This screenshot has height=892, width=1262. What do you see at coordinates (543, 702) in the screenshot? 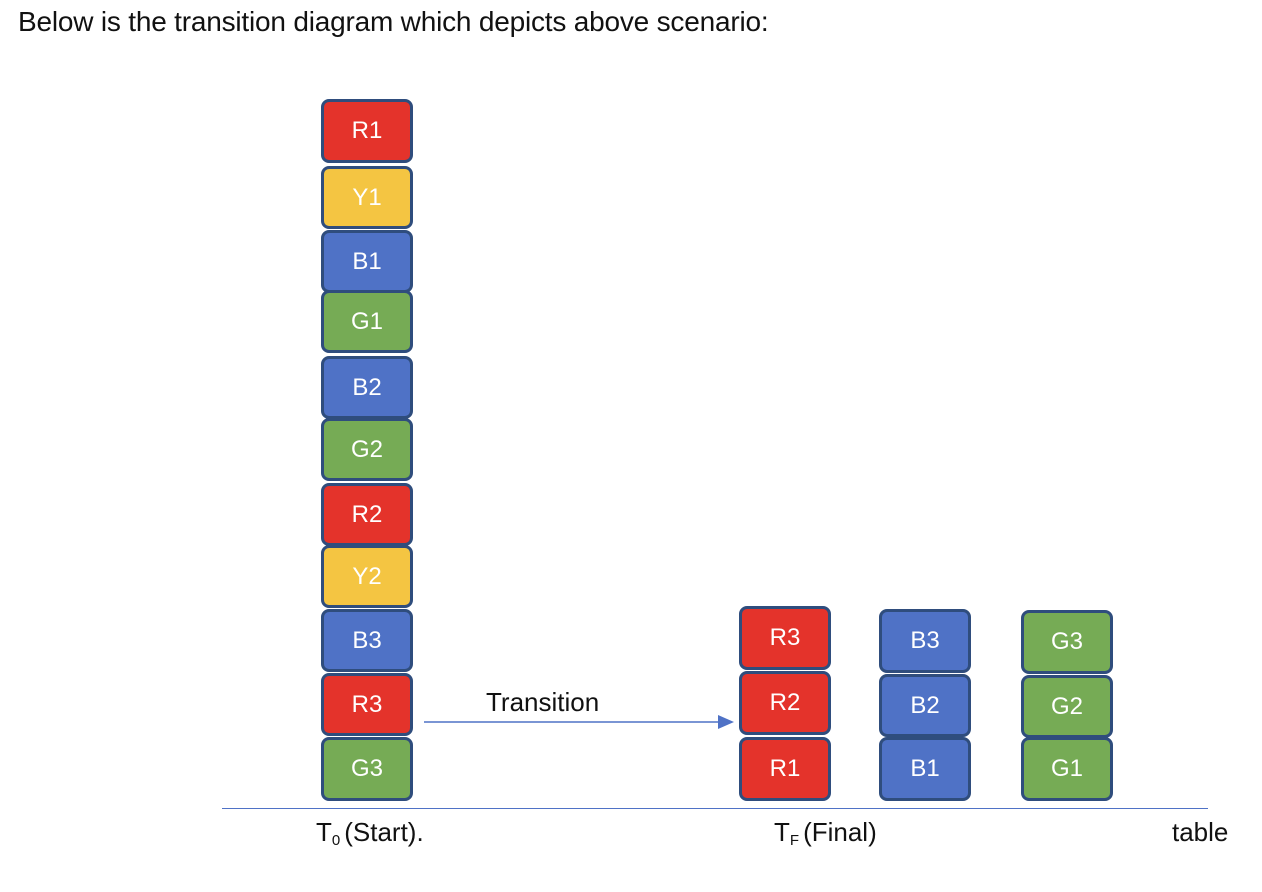
I see `transition-label: Transition` at bounding box center [543, 702].